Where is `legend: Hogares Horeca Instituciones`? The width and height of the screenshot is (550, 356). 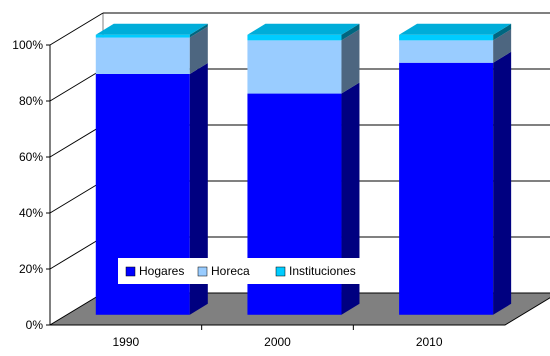 legend: Hogares Horeca Instituciones is located at coordinates (254, 271).